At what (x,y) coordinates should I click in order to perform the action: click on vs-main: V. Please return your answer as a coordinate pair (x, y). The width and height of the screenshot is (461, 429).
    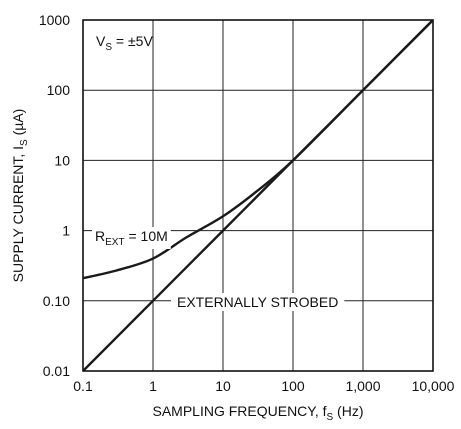
    Looking at the image, I should click on (101, 41).